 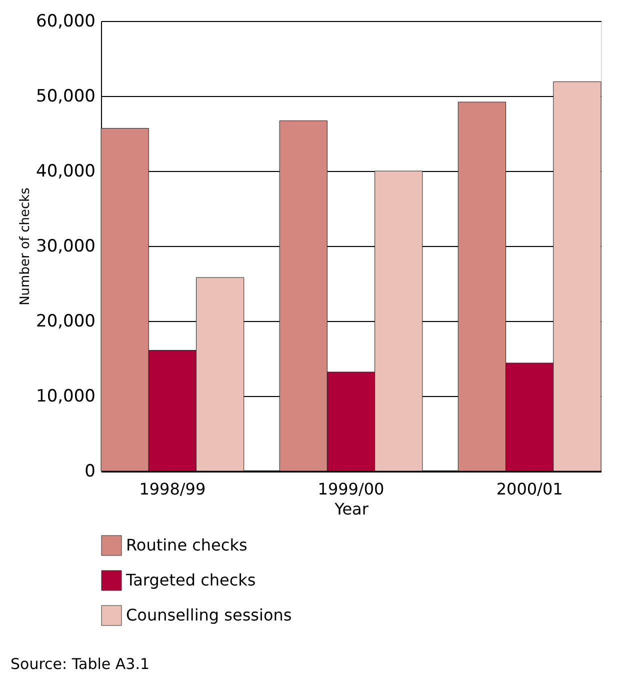 What do you see at coordinates (172, 489) in the screenshot?
I see `x-tick-label: 1998/99` at bounding box center [172, 489].